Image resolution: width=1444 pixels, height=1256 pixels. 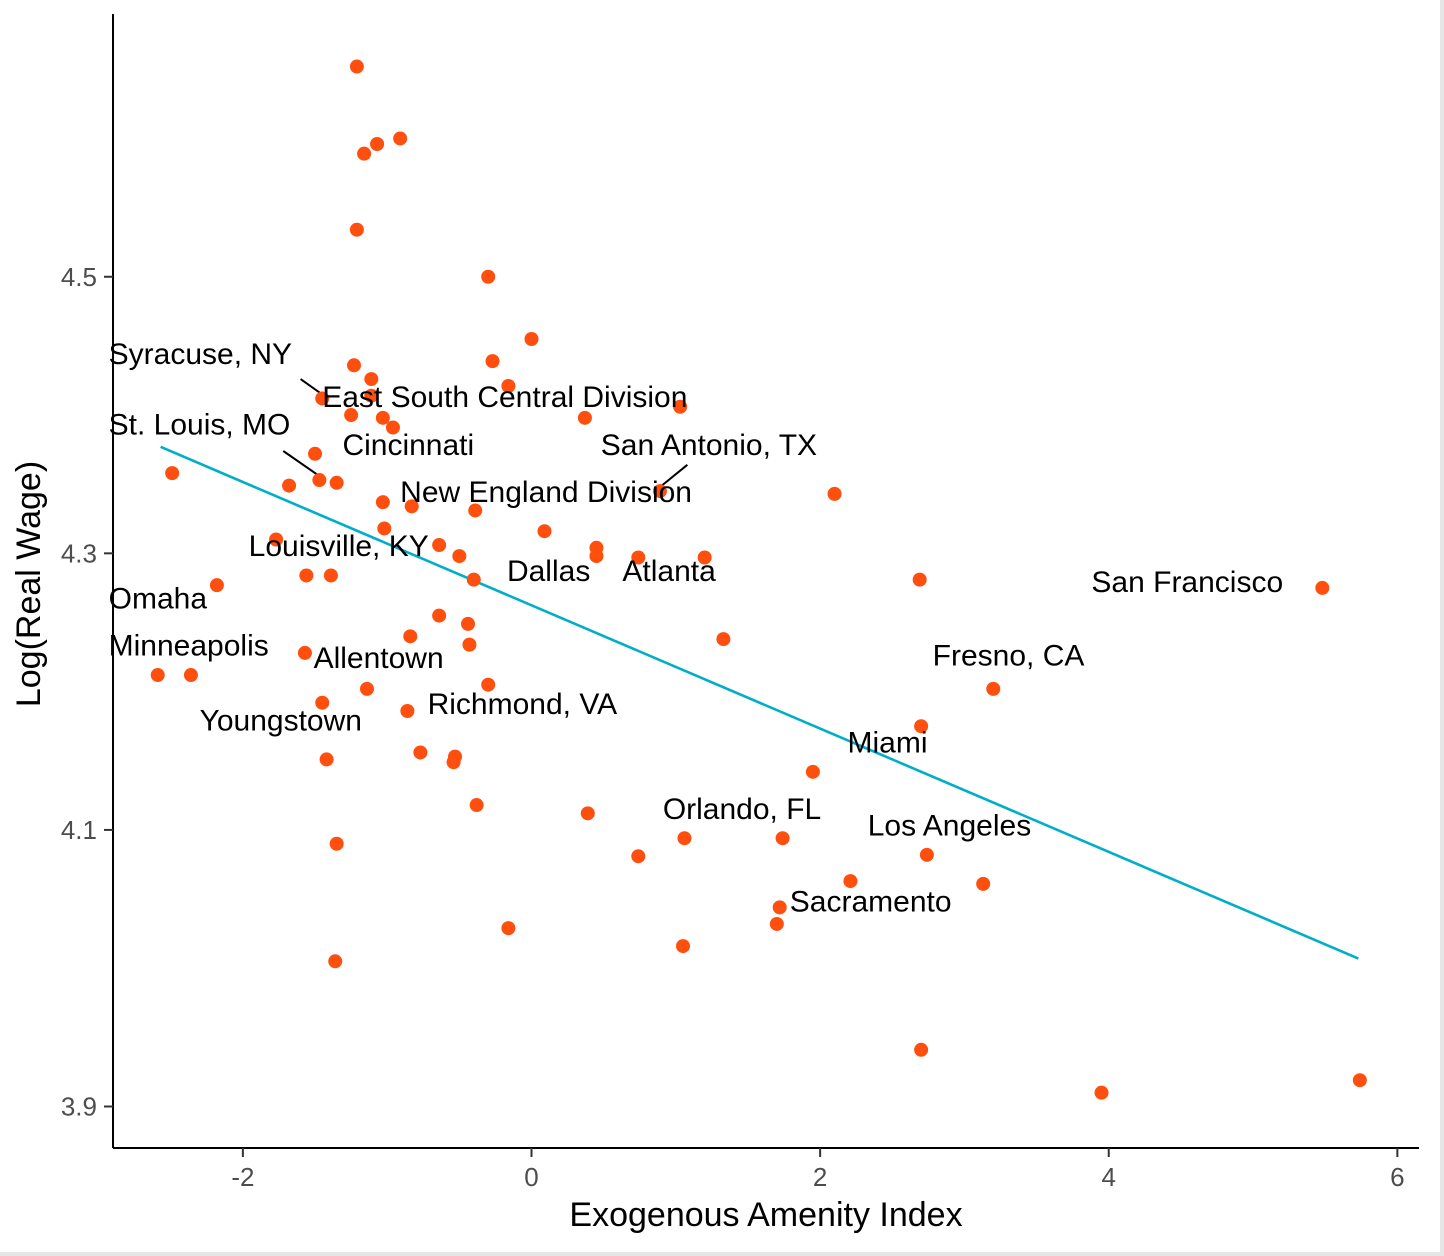 What do you see at coordinates (200, 424) in the screenshot?
I see `city-label: St. Louis, MO` at bounding box center [200, 424].